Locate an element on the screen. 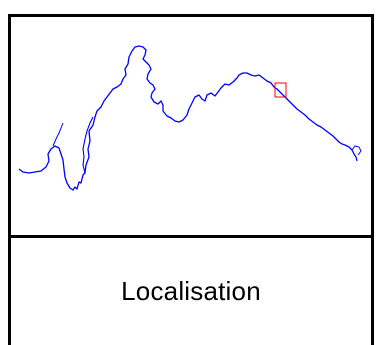 The height and width of the screenshot is (345, 376). river-east-loop is located at coordinates (356, 150).